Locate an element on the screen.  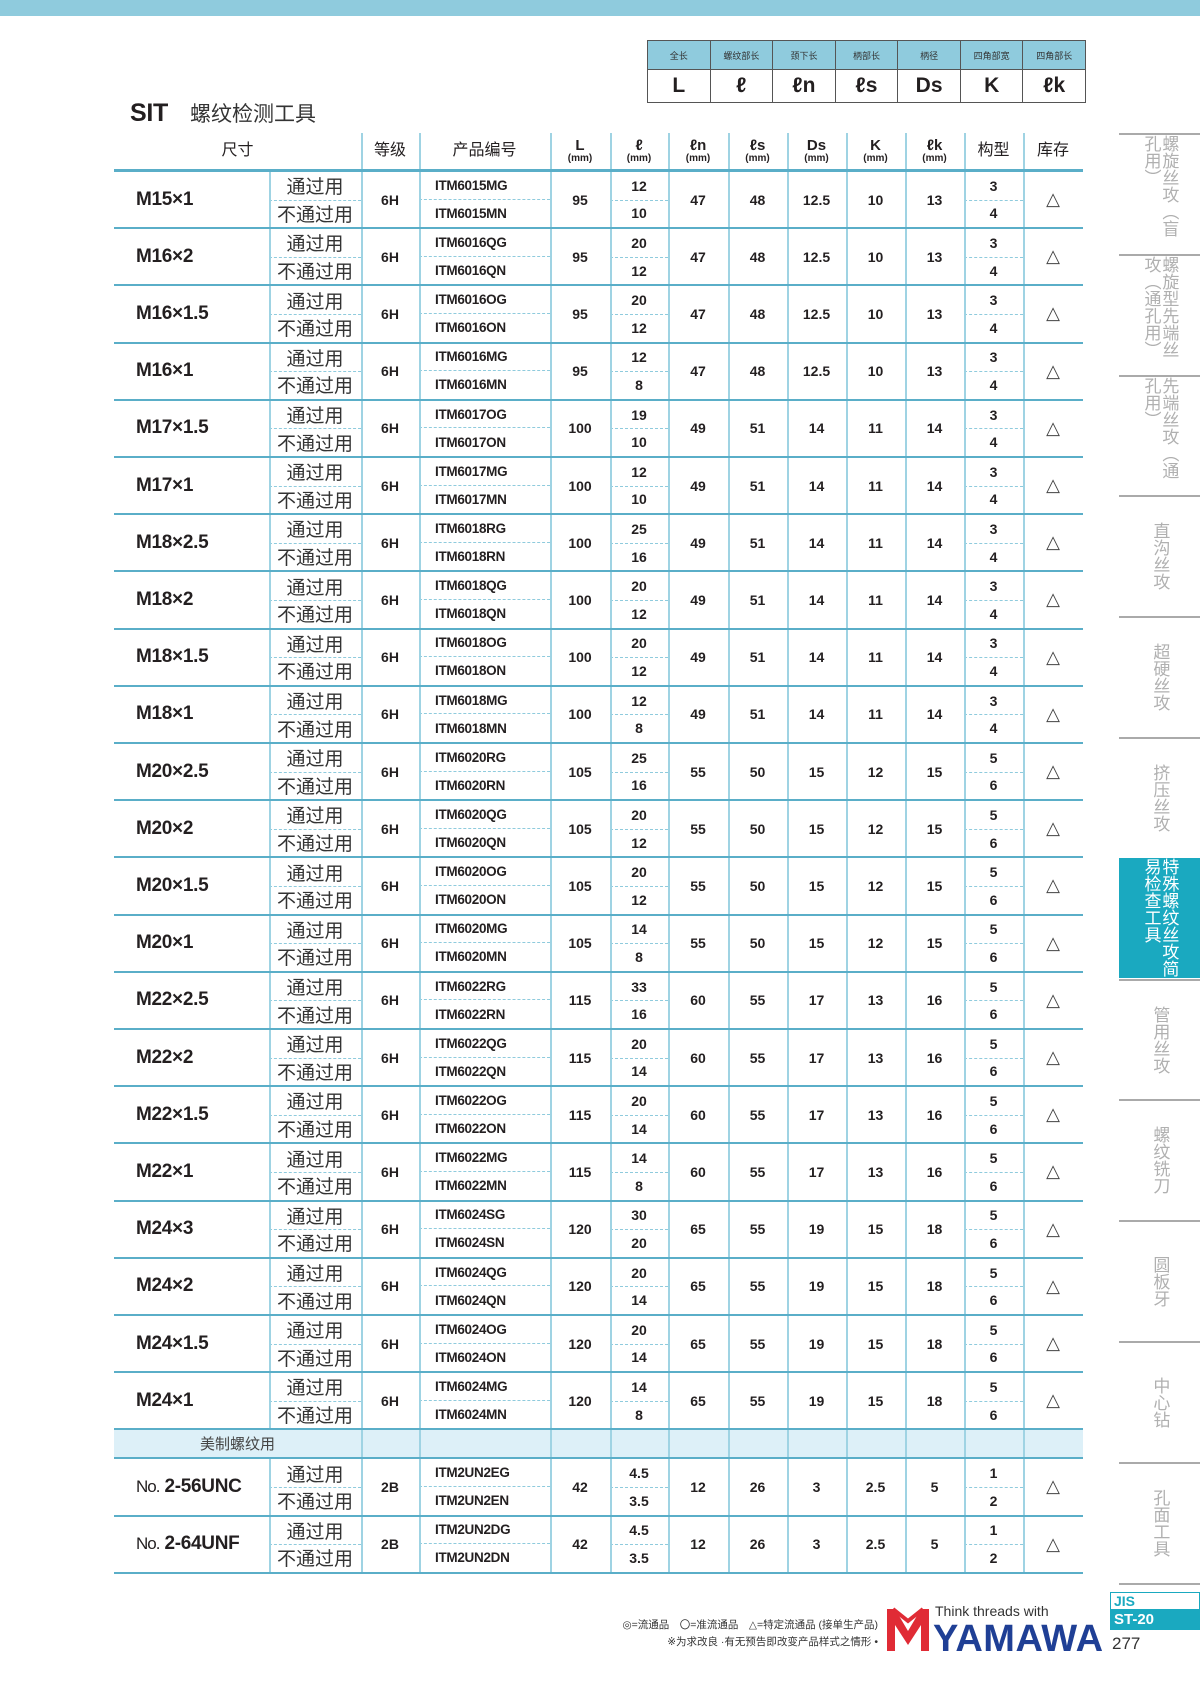
shank-length: 51 is located at coordinates (757, 599).